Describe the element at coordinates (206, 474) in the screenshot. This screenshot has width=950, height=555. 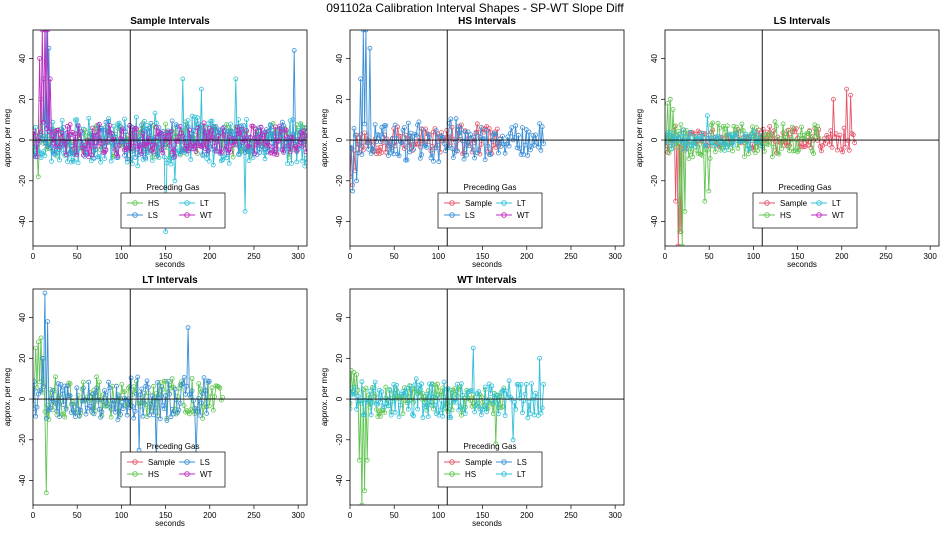
I see `legend-label: WT` at that location.